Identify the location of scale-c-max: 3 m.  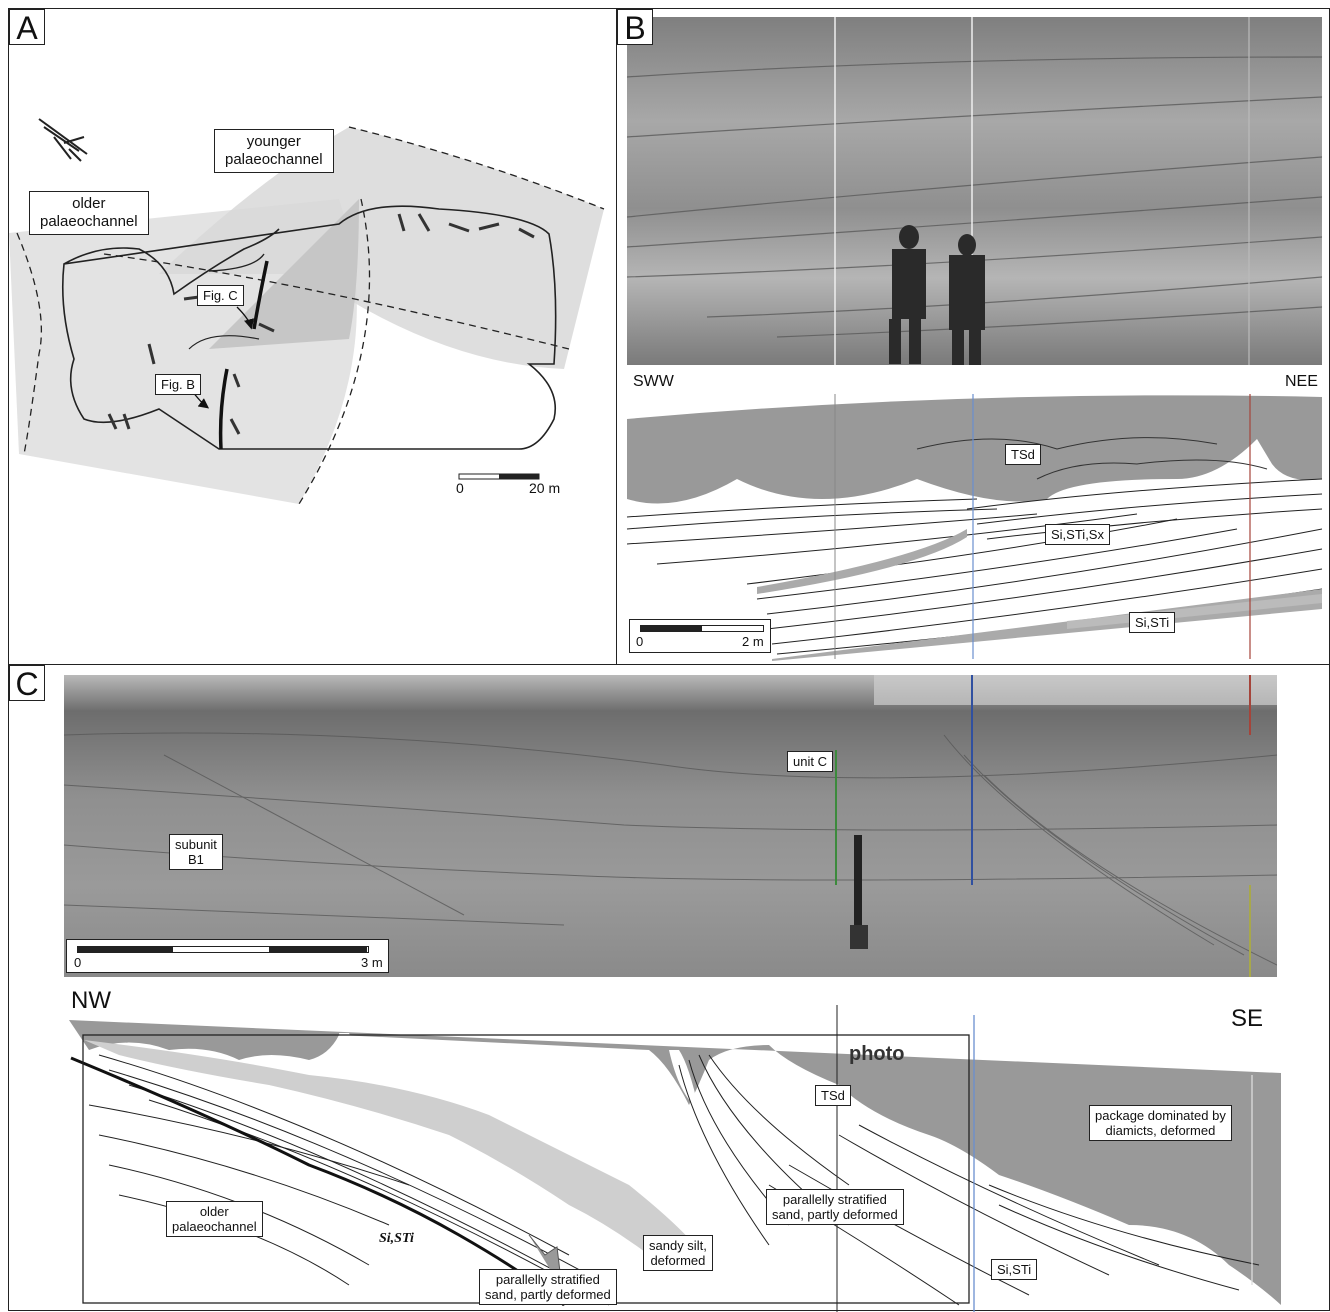
(372, 962).